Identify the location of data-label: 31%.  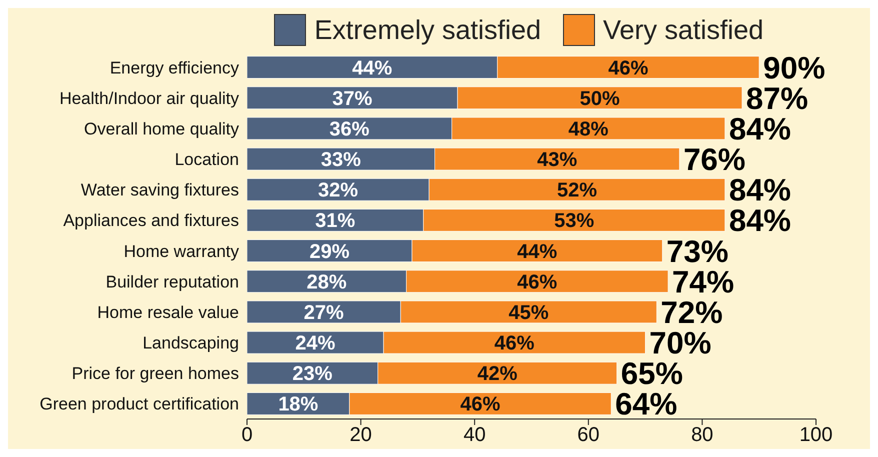
(335, 221).